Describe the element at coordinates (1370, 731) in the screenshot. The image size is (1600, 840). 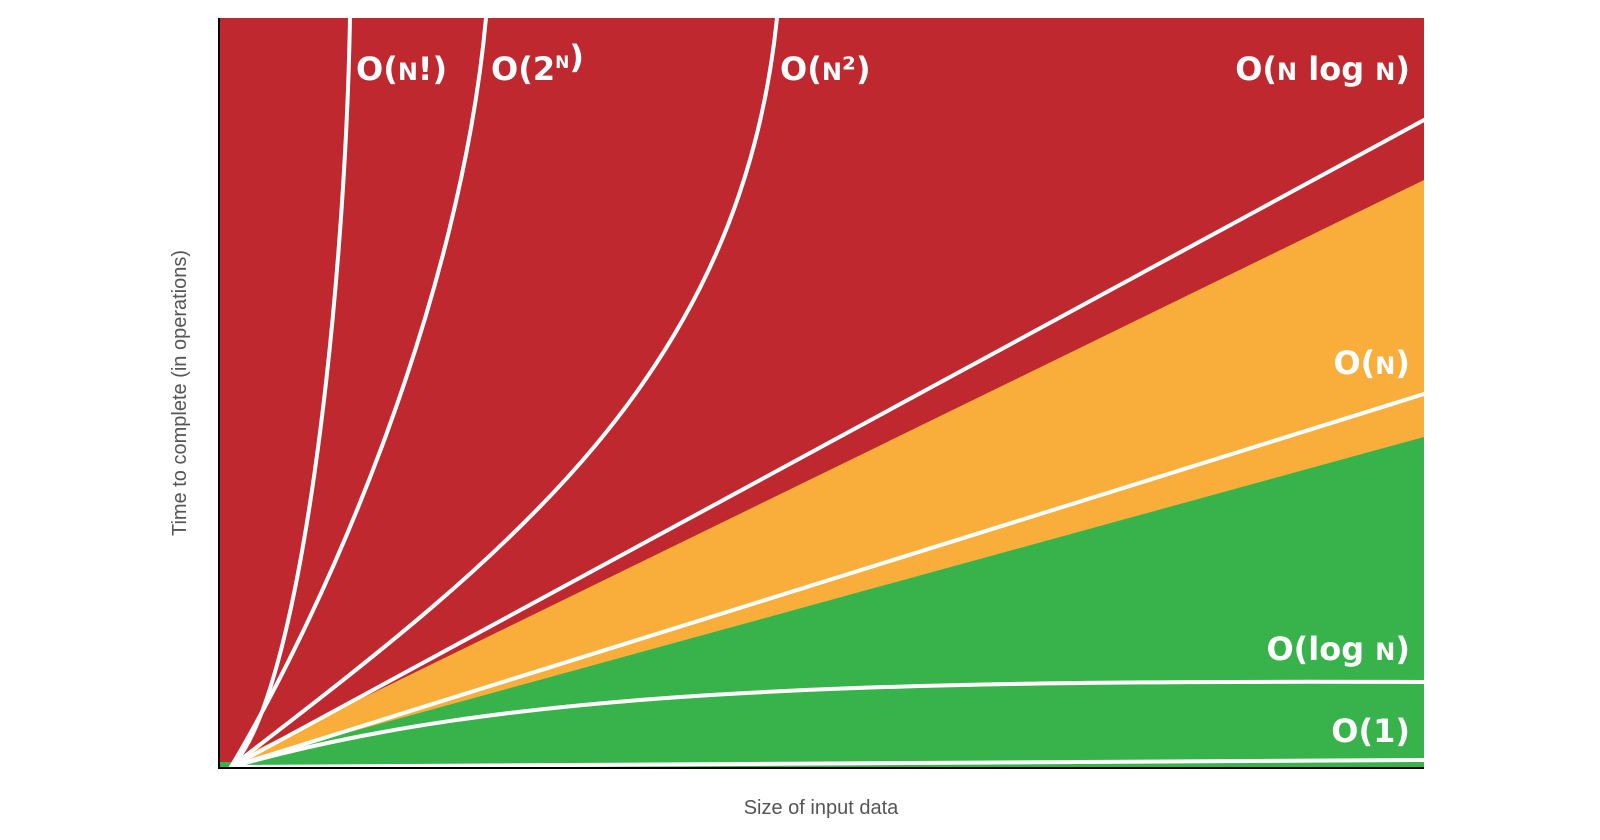
I see `label-constant: O(1)` at that location.